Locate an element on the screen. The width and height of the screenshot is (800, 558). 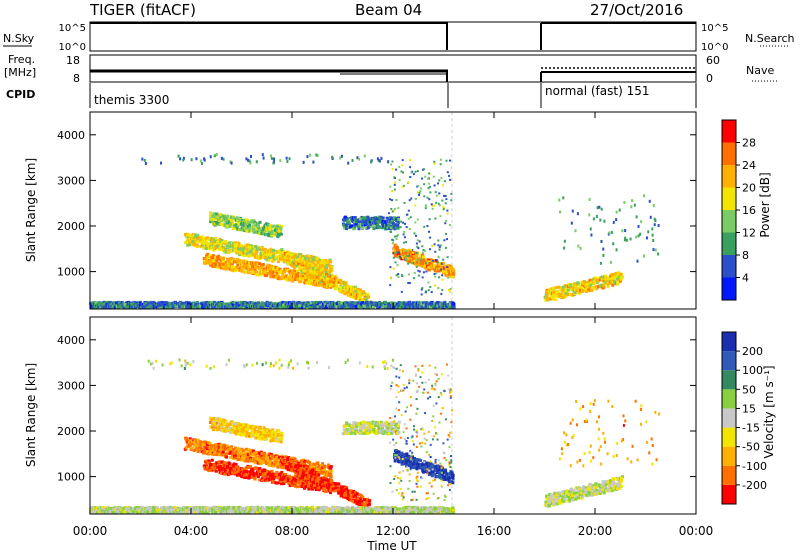
y-tick-label: 4000 is located at coordinates (71, 135).